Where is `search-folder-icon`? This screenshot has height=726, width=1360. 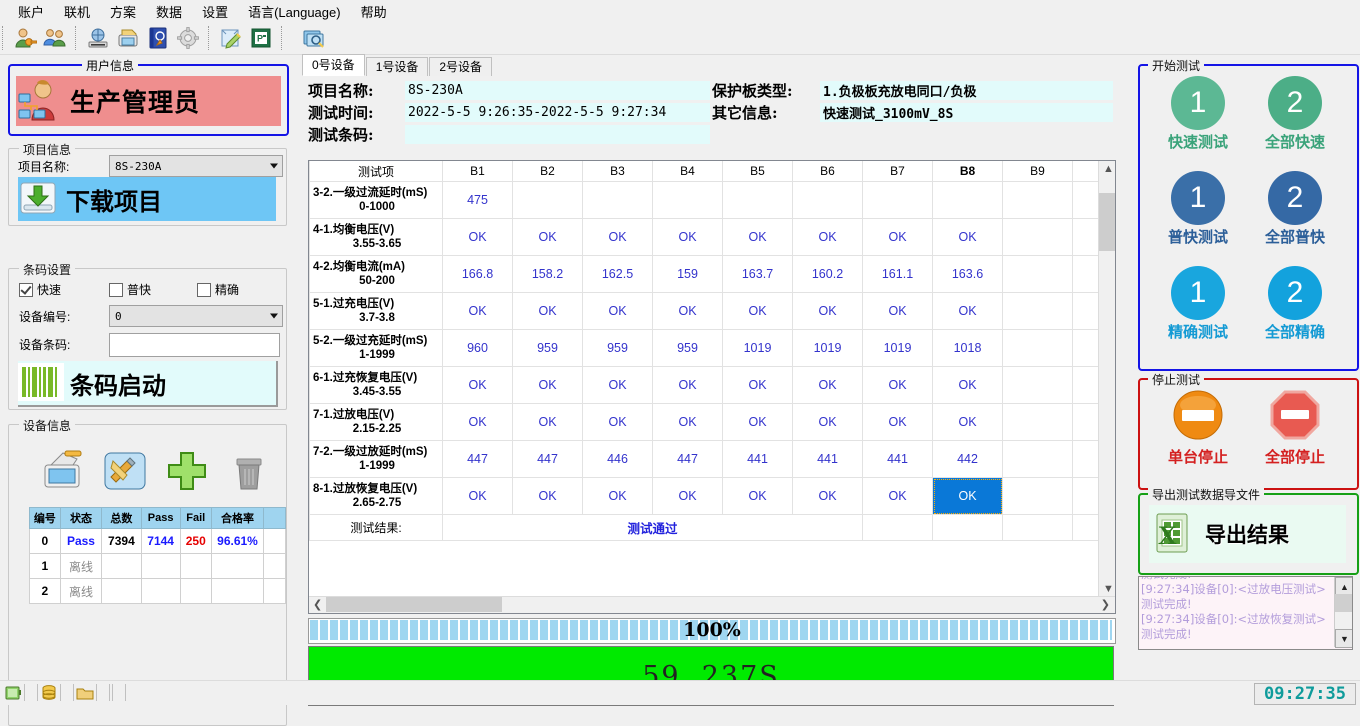 search-folder-icon is located at coordinates (314, 38).